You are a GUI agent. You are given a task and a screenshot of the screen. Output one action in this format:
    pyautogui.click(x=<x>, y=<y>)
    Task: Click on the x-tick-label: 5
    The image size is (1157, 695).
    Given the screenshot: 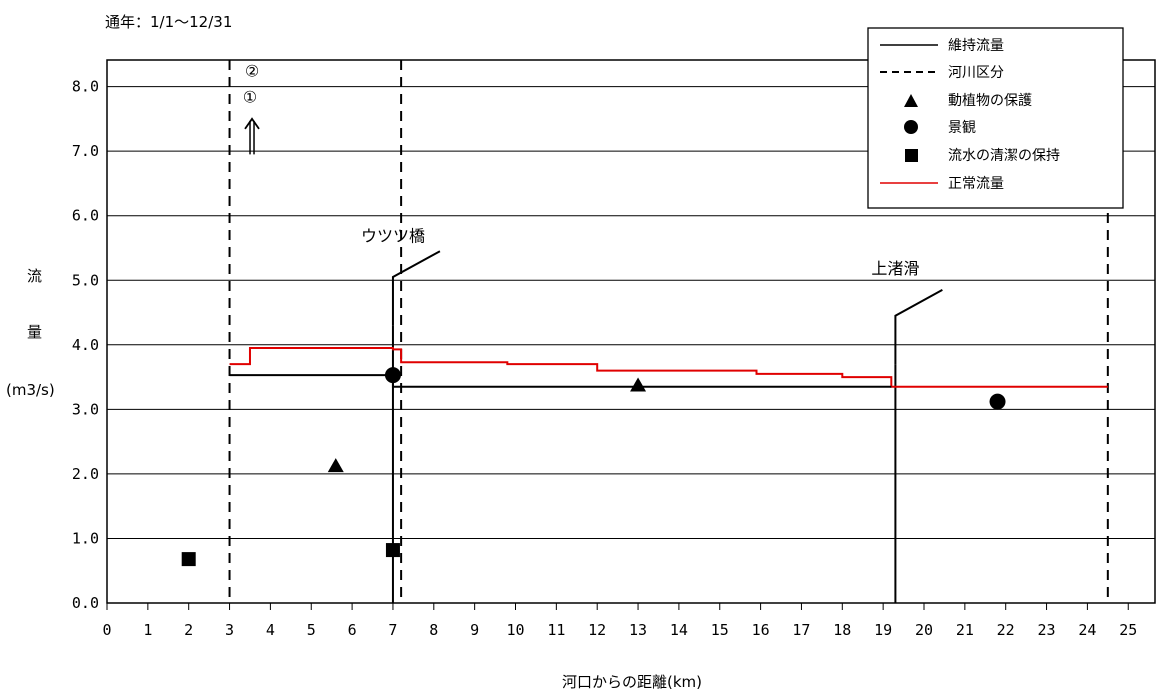 What is the action you would take?
    pyautogui.click(x=311, y=630)
    